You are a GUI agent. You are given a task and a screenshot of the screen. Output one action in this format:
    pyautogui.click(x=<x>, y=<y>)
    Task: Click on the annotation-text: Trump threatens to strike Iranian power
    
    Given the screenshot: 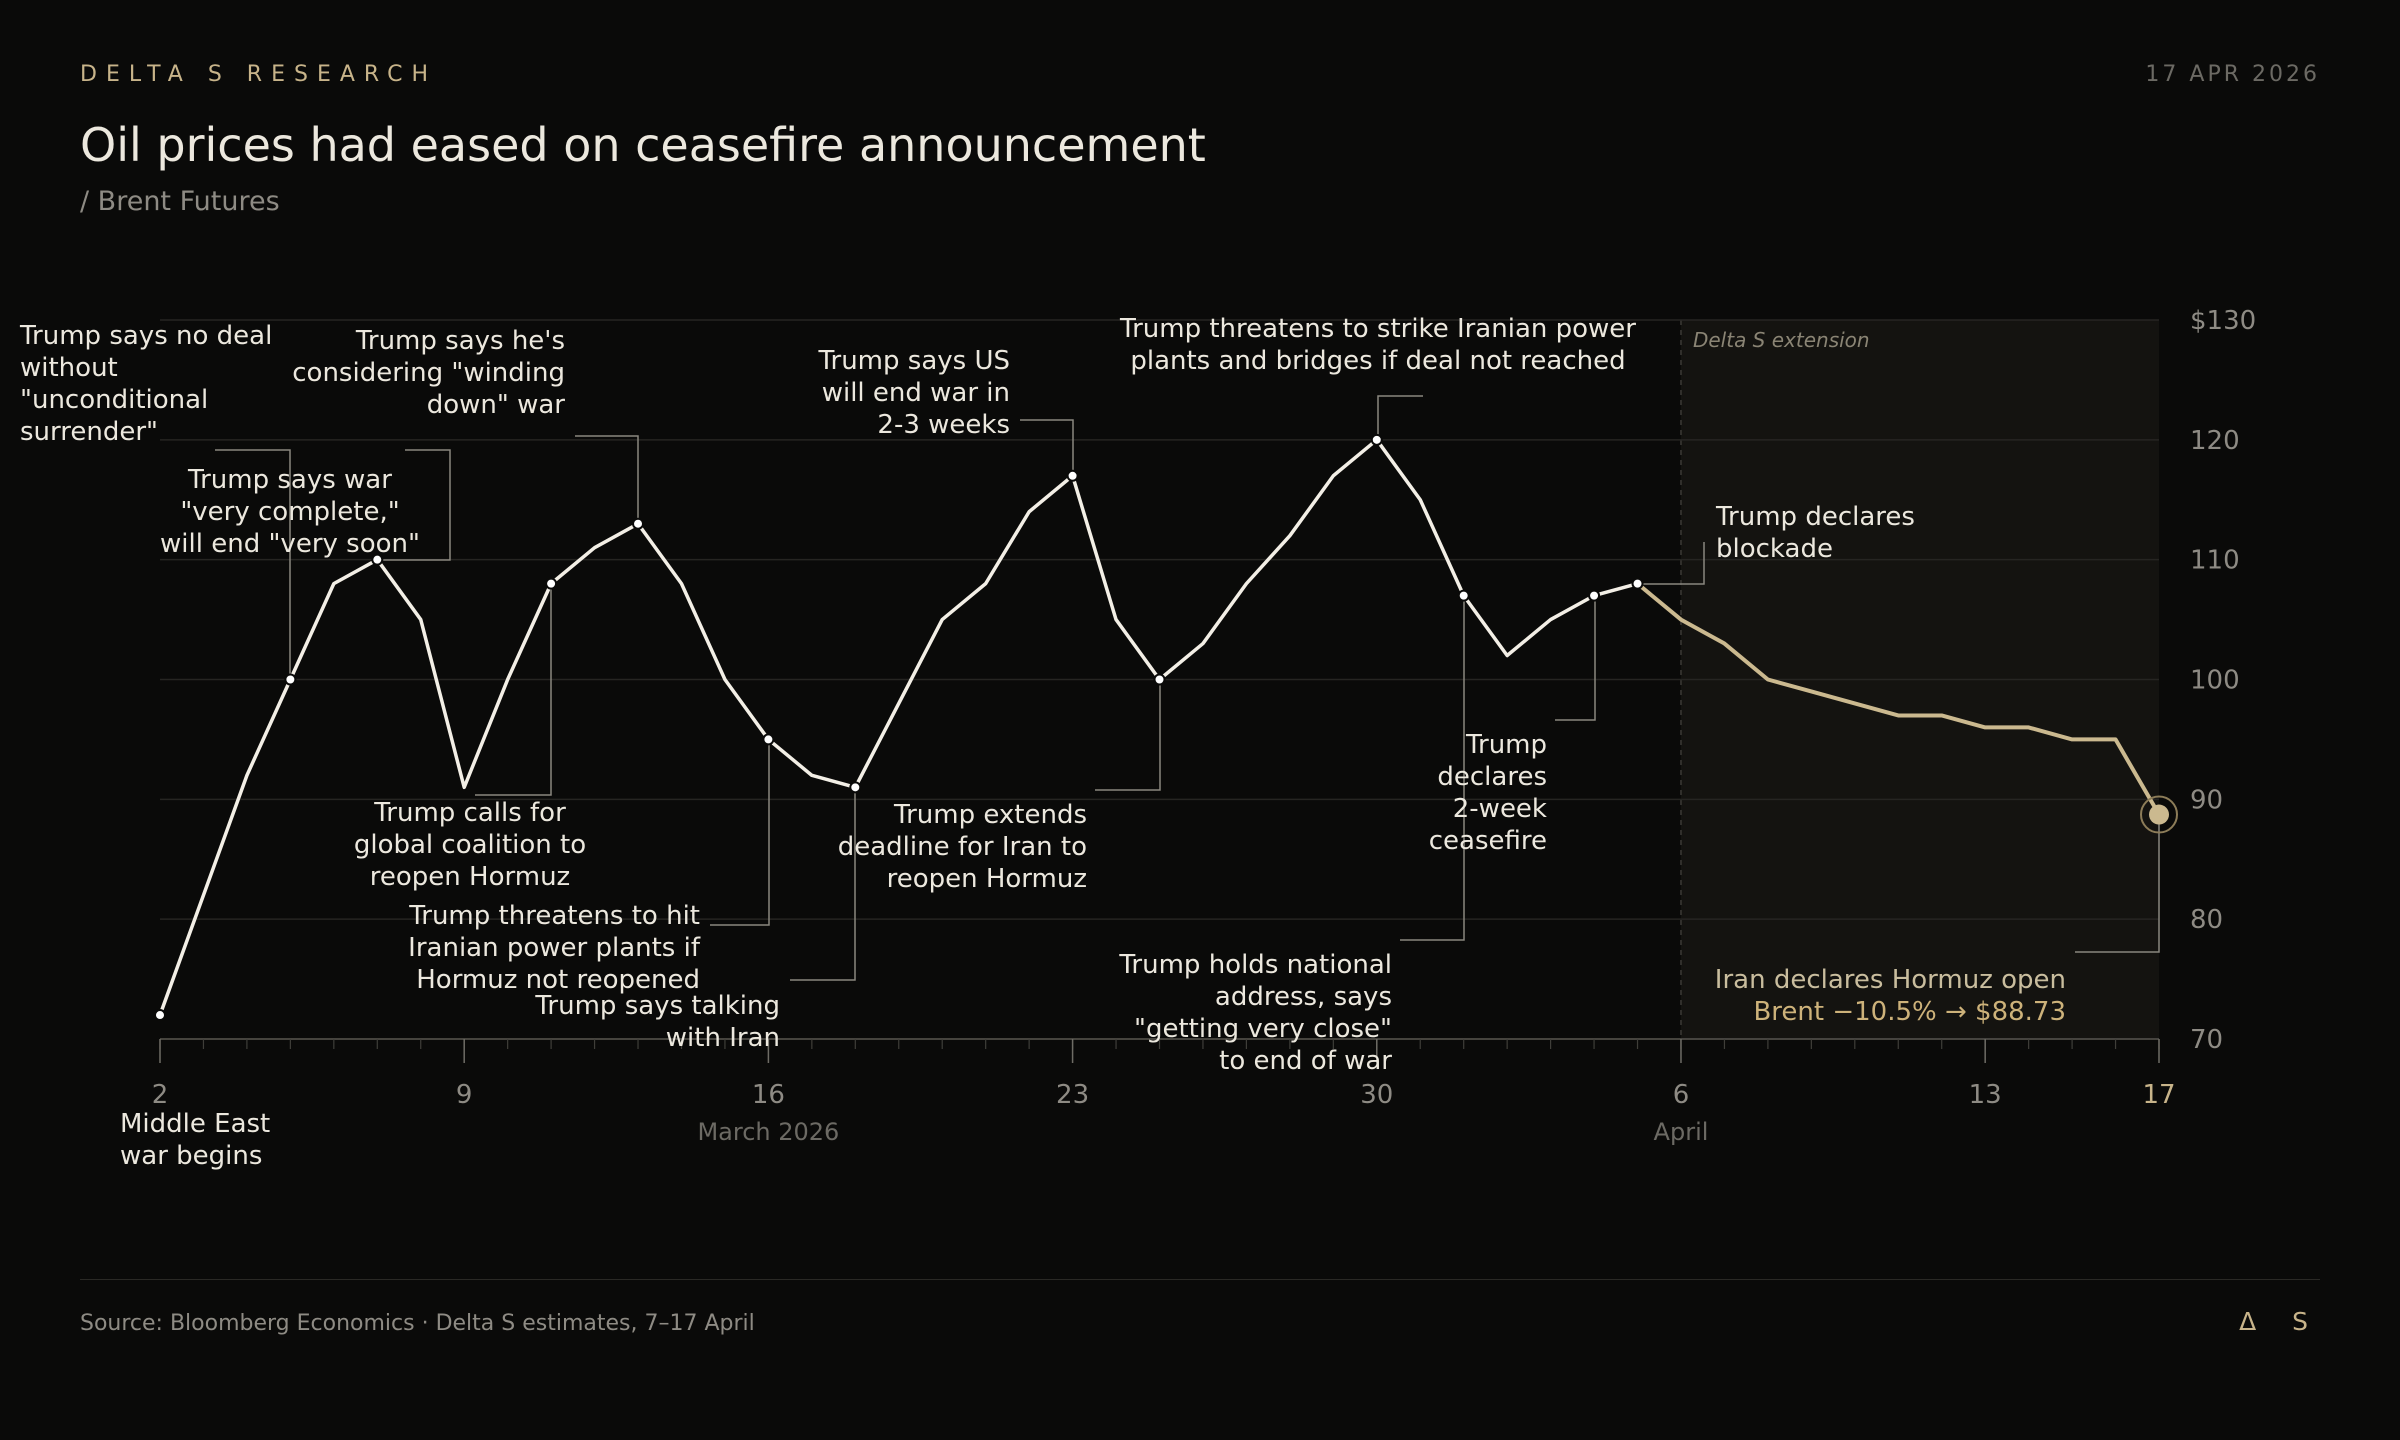 What is the action you would take?
    pyautogui.click(x=1377, y=329)
    